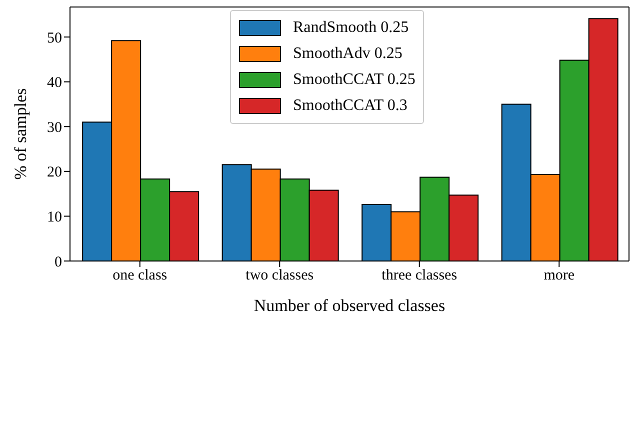 Image resolution: width=644 pixels, height=433 pixels. I want to click on legend-label: RandSmooth 0.25, so click(351, 28).